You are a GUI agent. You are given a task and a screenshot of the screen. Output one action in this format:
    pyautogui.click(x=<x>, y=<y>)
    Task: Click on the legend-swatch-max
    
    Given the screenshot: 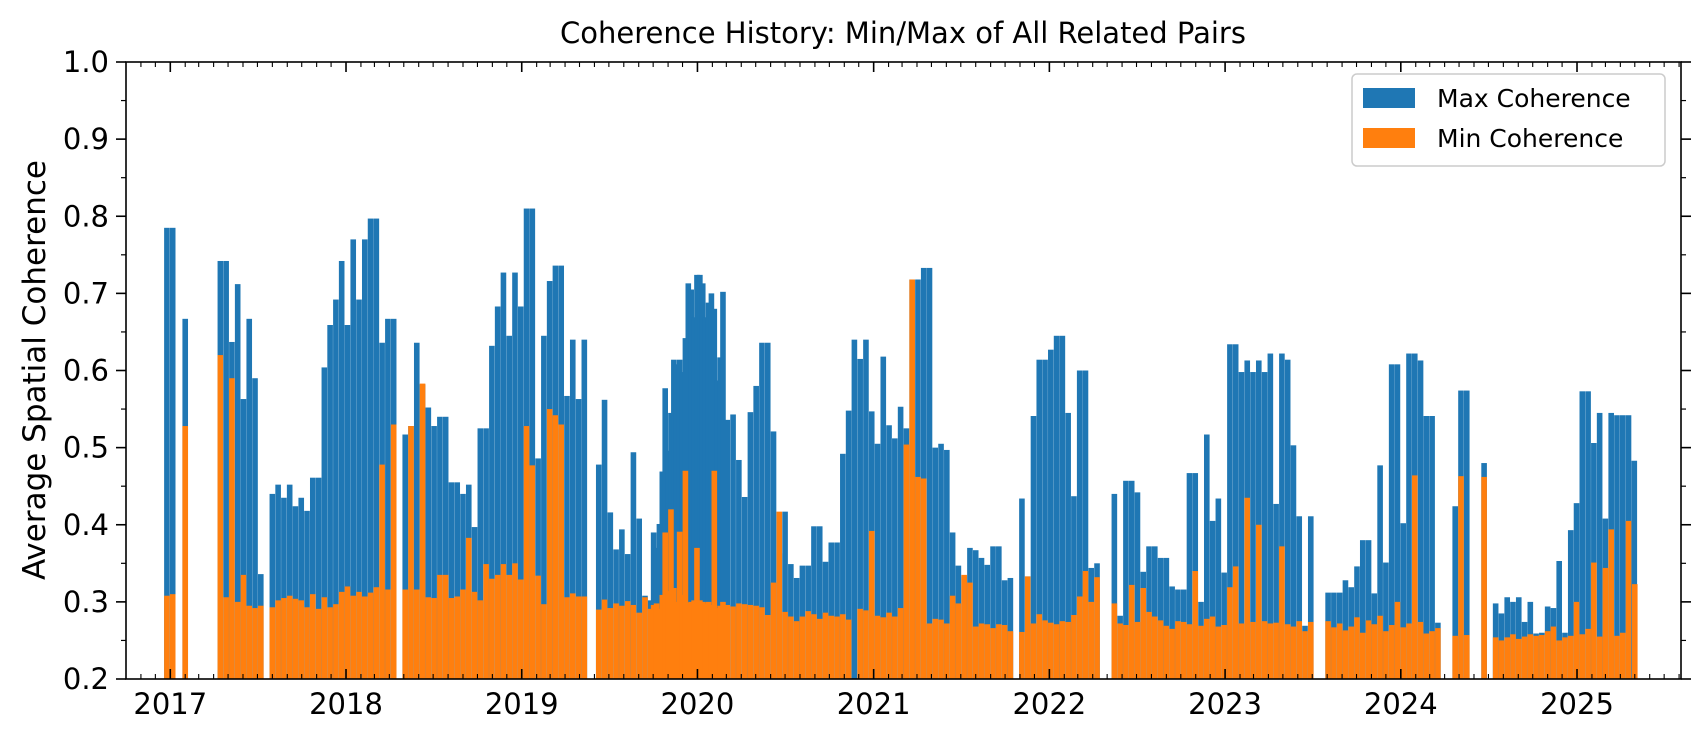 What is the action you would take?
    pyautogui.click(x=1389, y=98)
    